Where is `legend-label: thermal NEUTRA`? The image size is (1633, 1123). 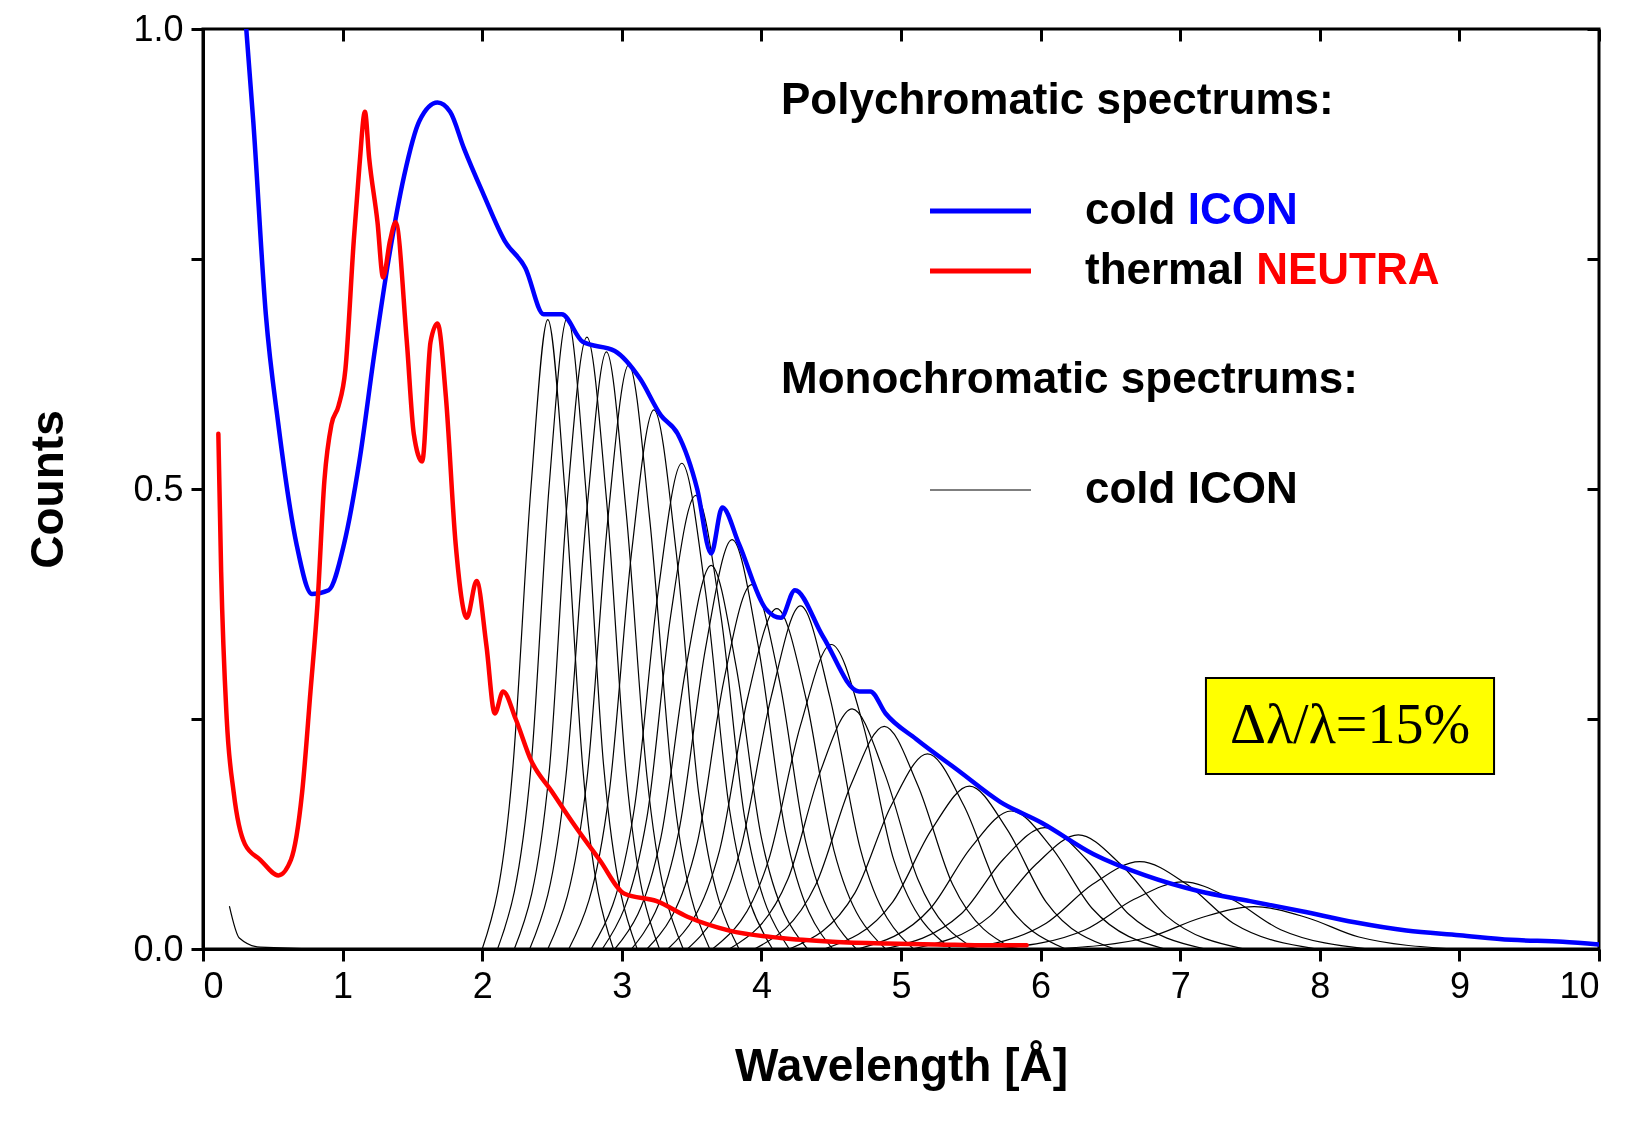
legend-label: thermal NEUTRA is located at coordinates (1262, 268).